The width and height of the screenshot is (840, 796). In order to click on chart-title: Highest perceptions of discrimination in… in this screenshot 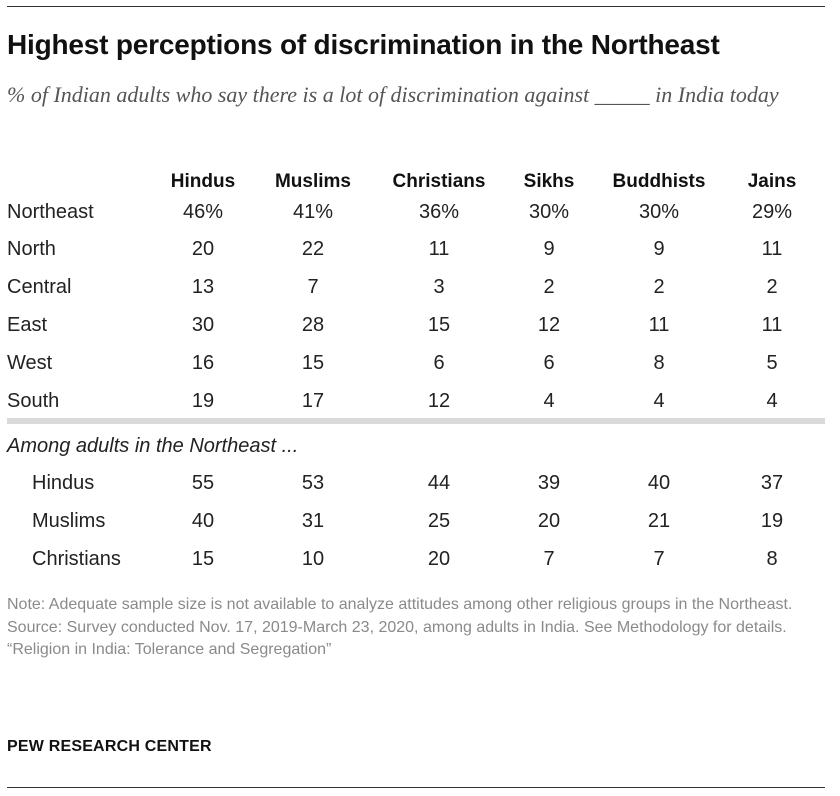, I will do `click(363, 44)`.